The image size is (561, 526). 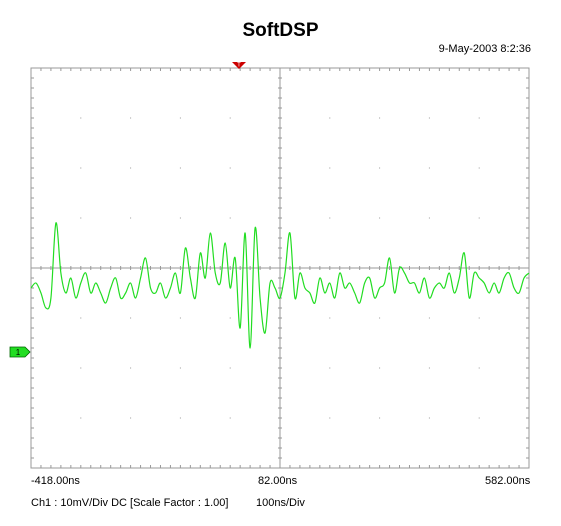 I want to click on channel-marker: 1, so click(x=20, y=352).